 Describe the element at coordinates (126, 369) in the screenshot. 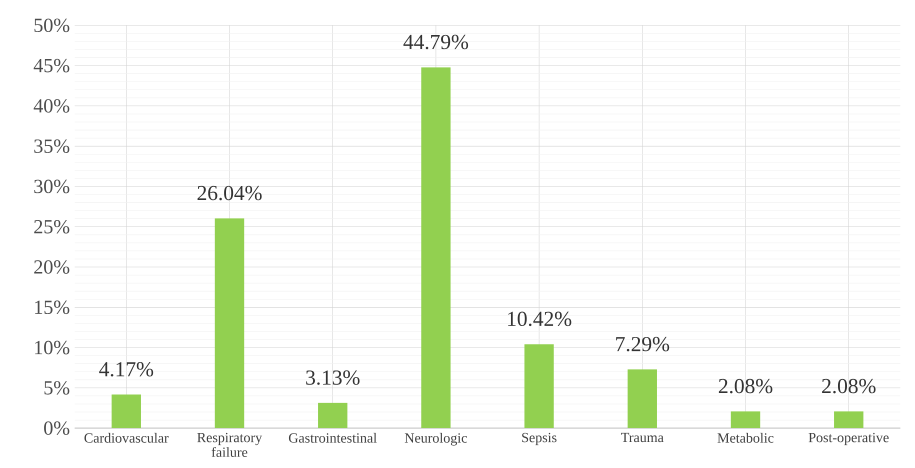

I see `data-label: 4.17%` at that location.